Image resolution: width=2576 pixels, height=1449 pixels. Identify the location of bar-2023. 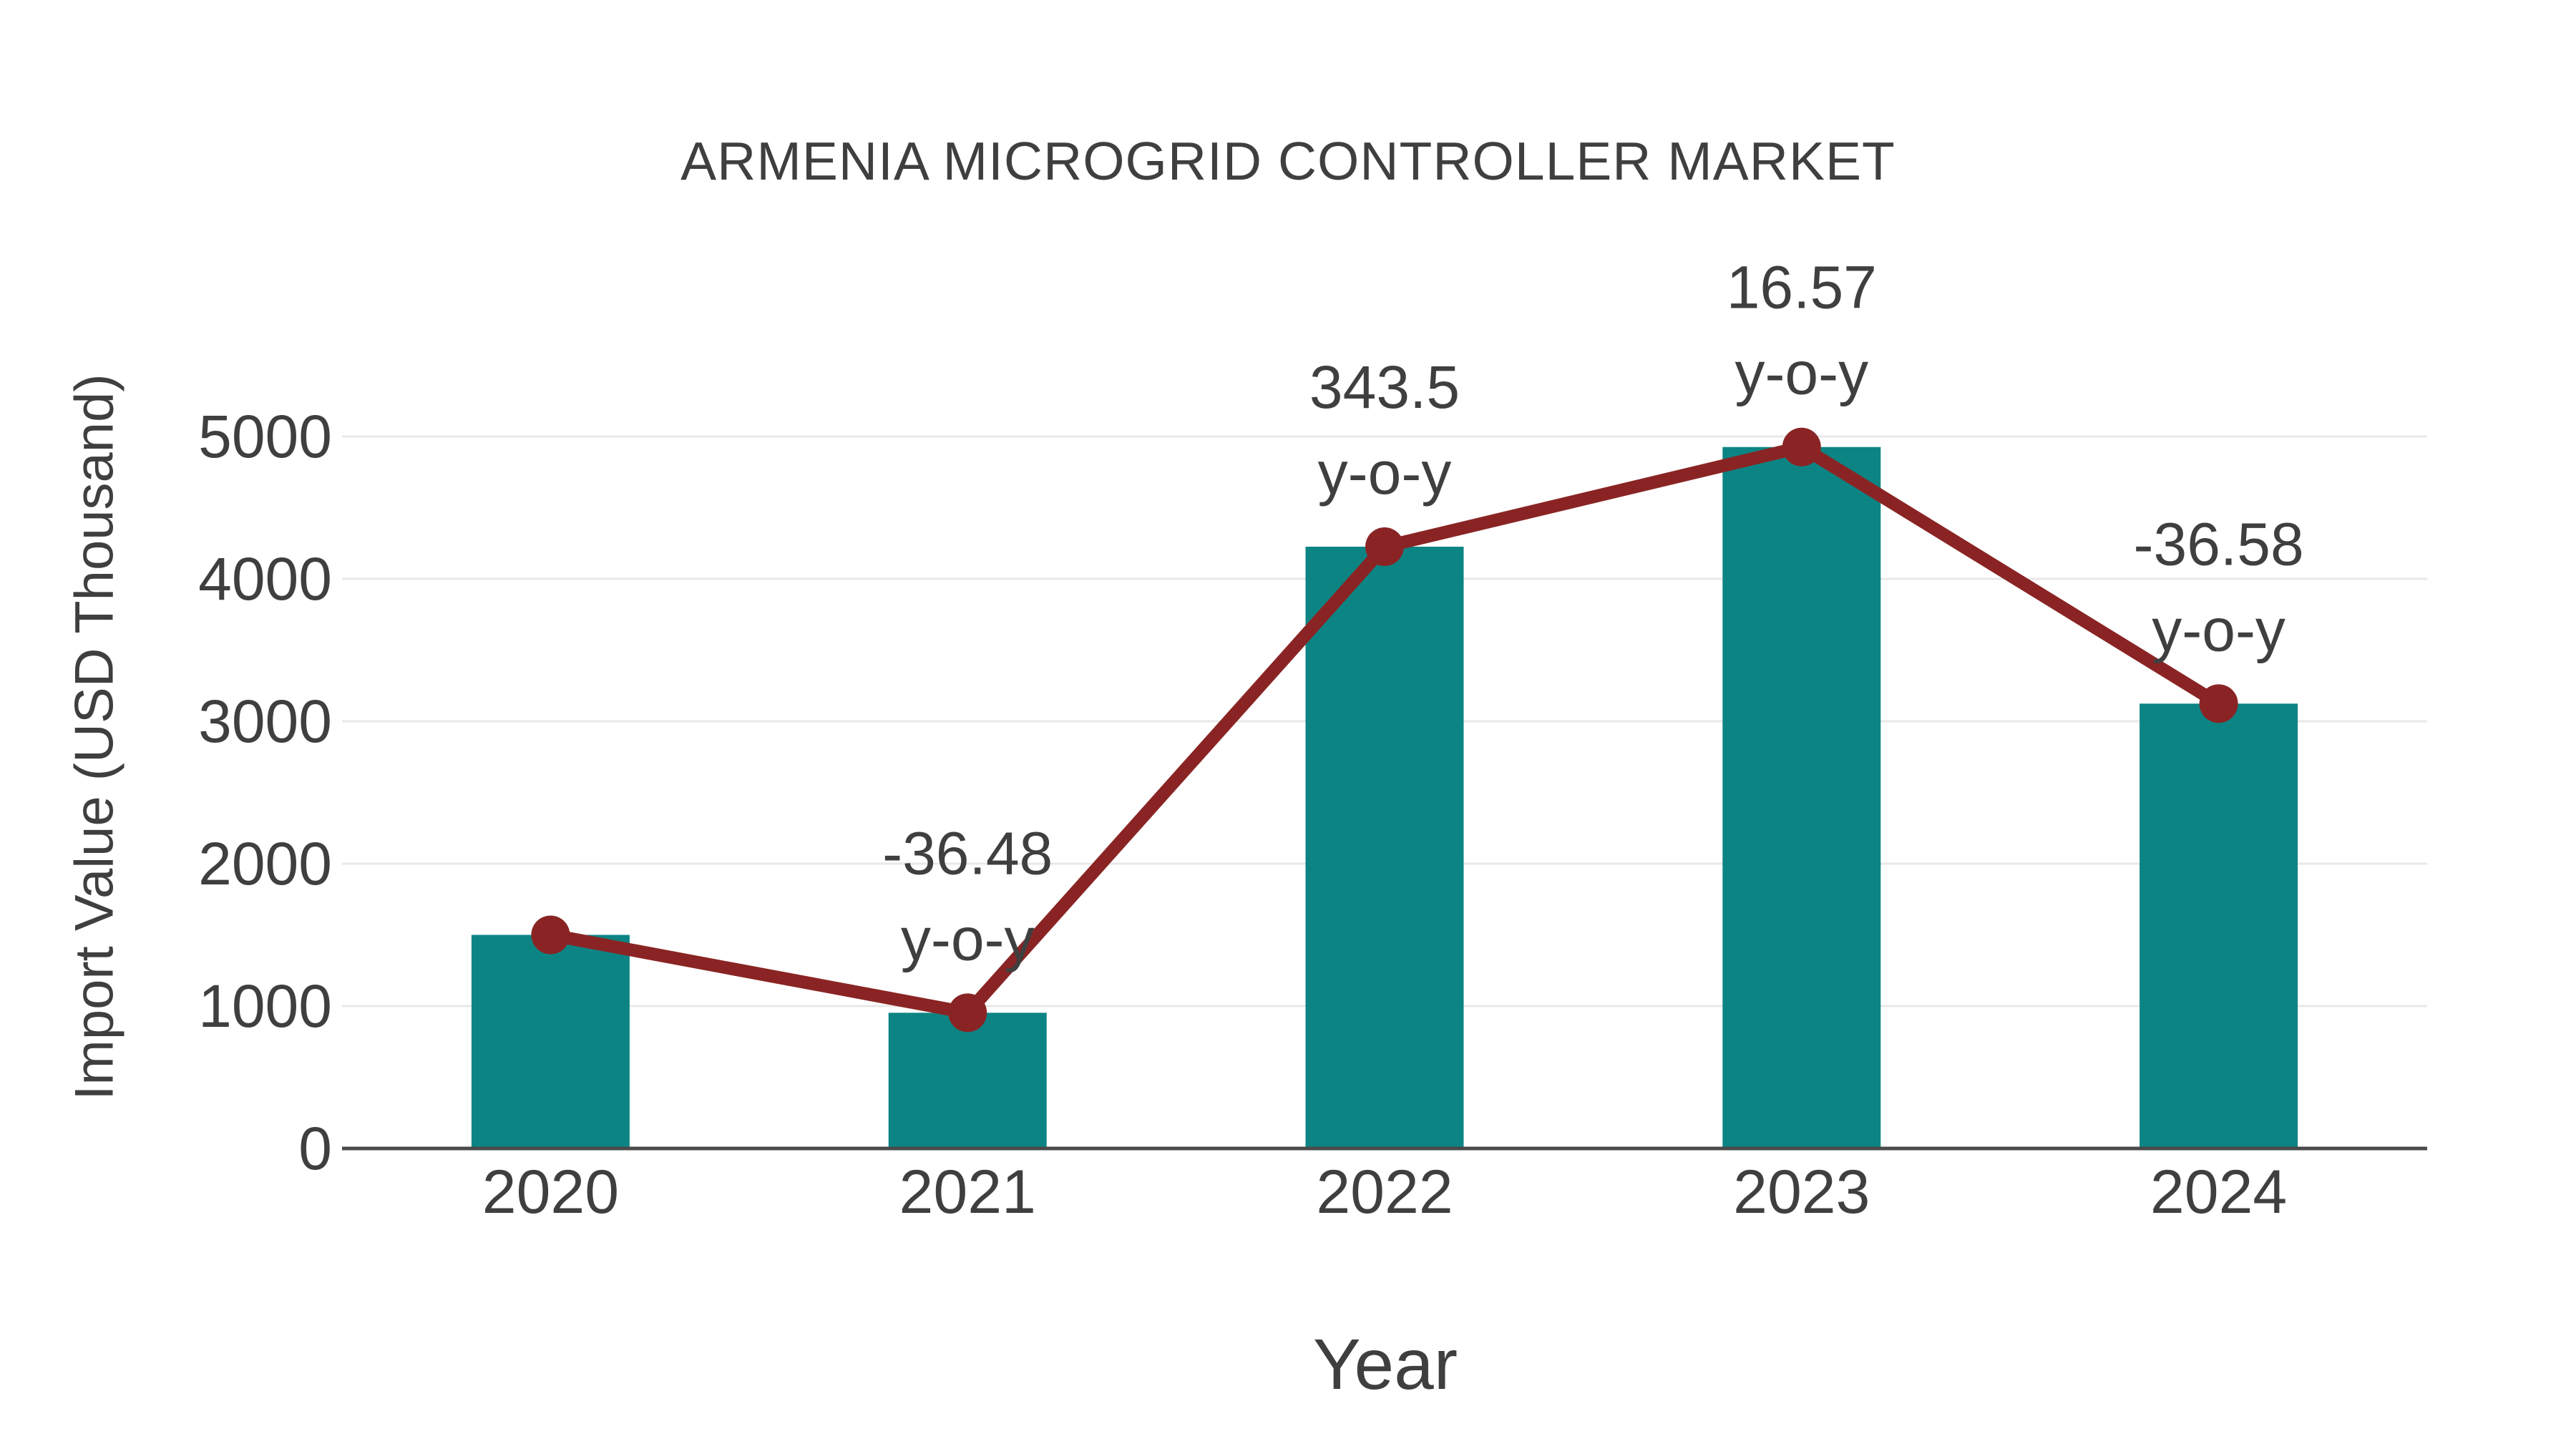
(1801, 797).